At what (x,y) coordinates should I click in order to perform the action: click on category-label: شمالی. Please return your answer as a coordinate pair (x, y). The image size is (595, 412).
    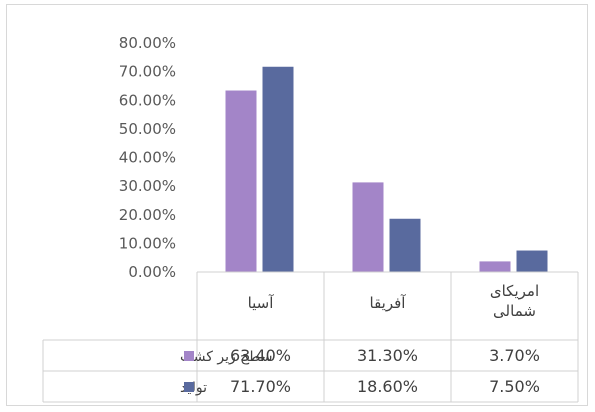
    Looking at the image, I should click on (514, 311).